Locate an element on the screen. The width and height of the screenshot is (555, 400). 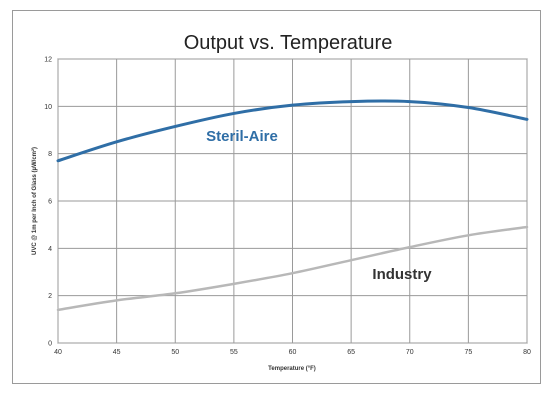
y-tick-label: 6 is located at coordinates (50, 202).